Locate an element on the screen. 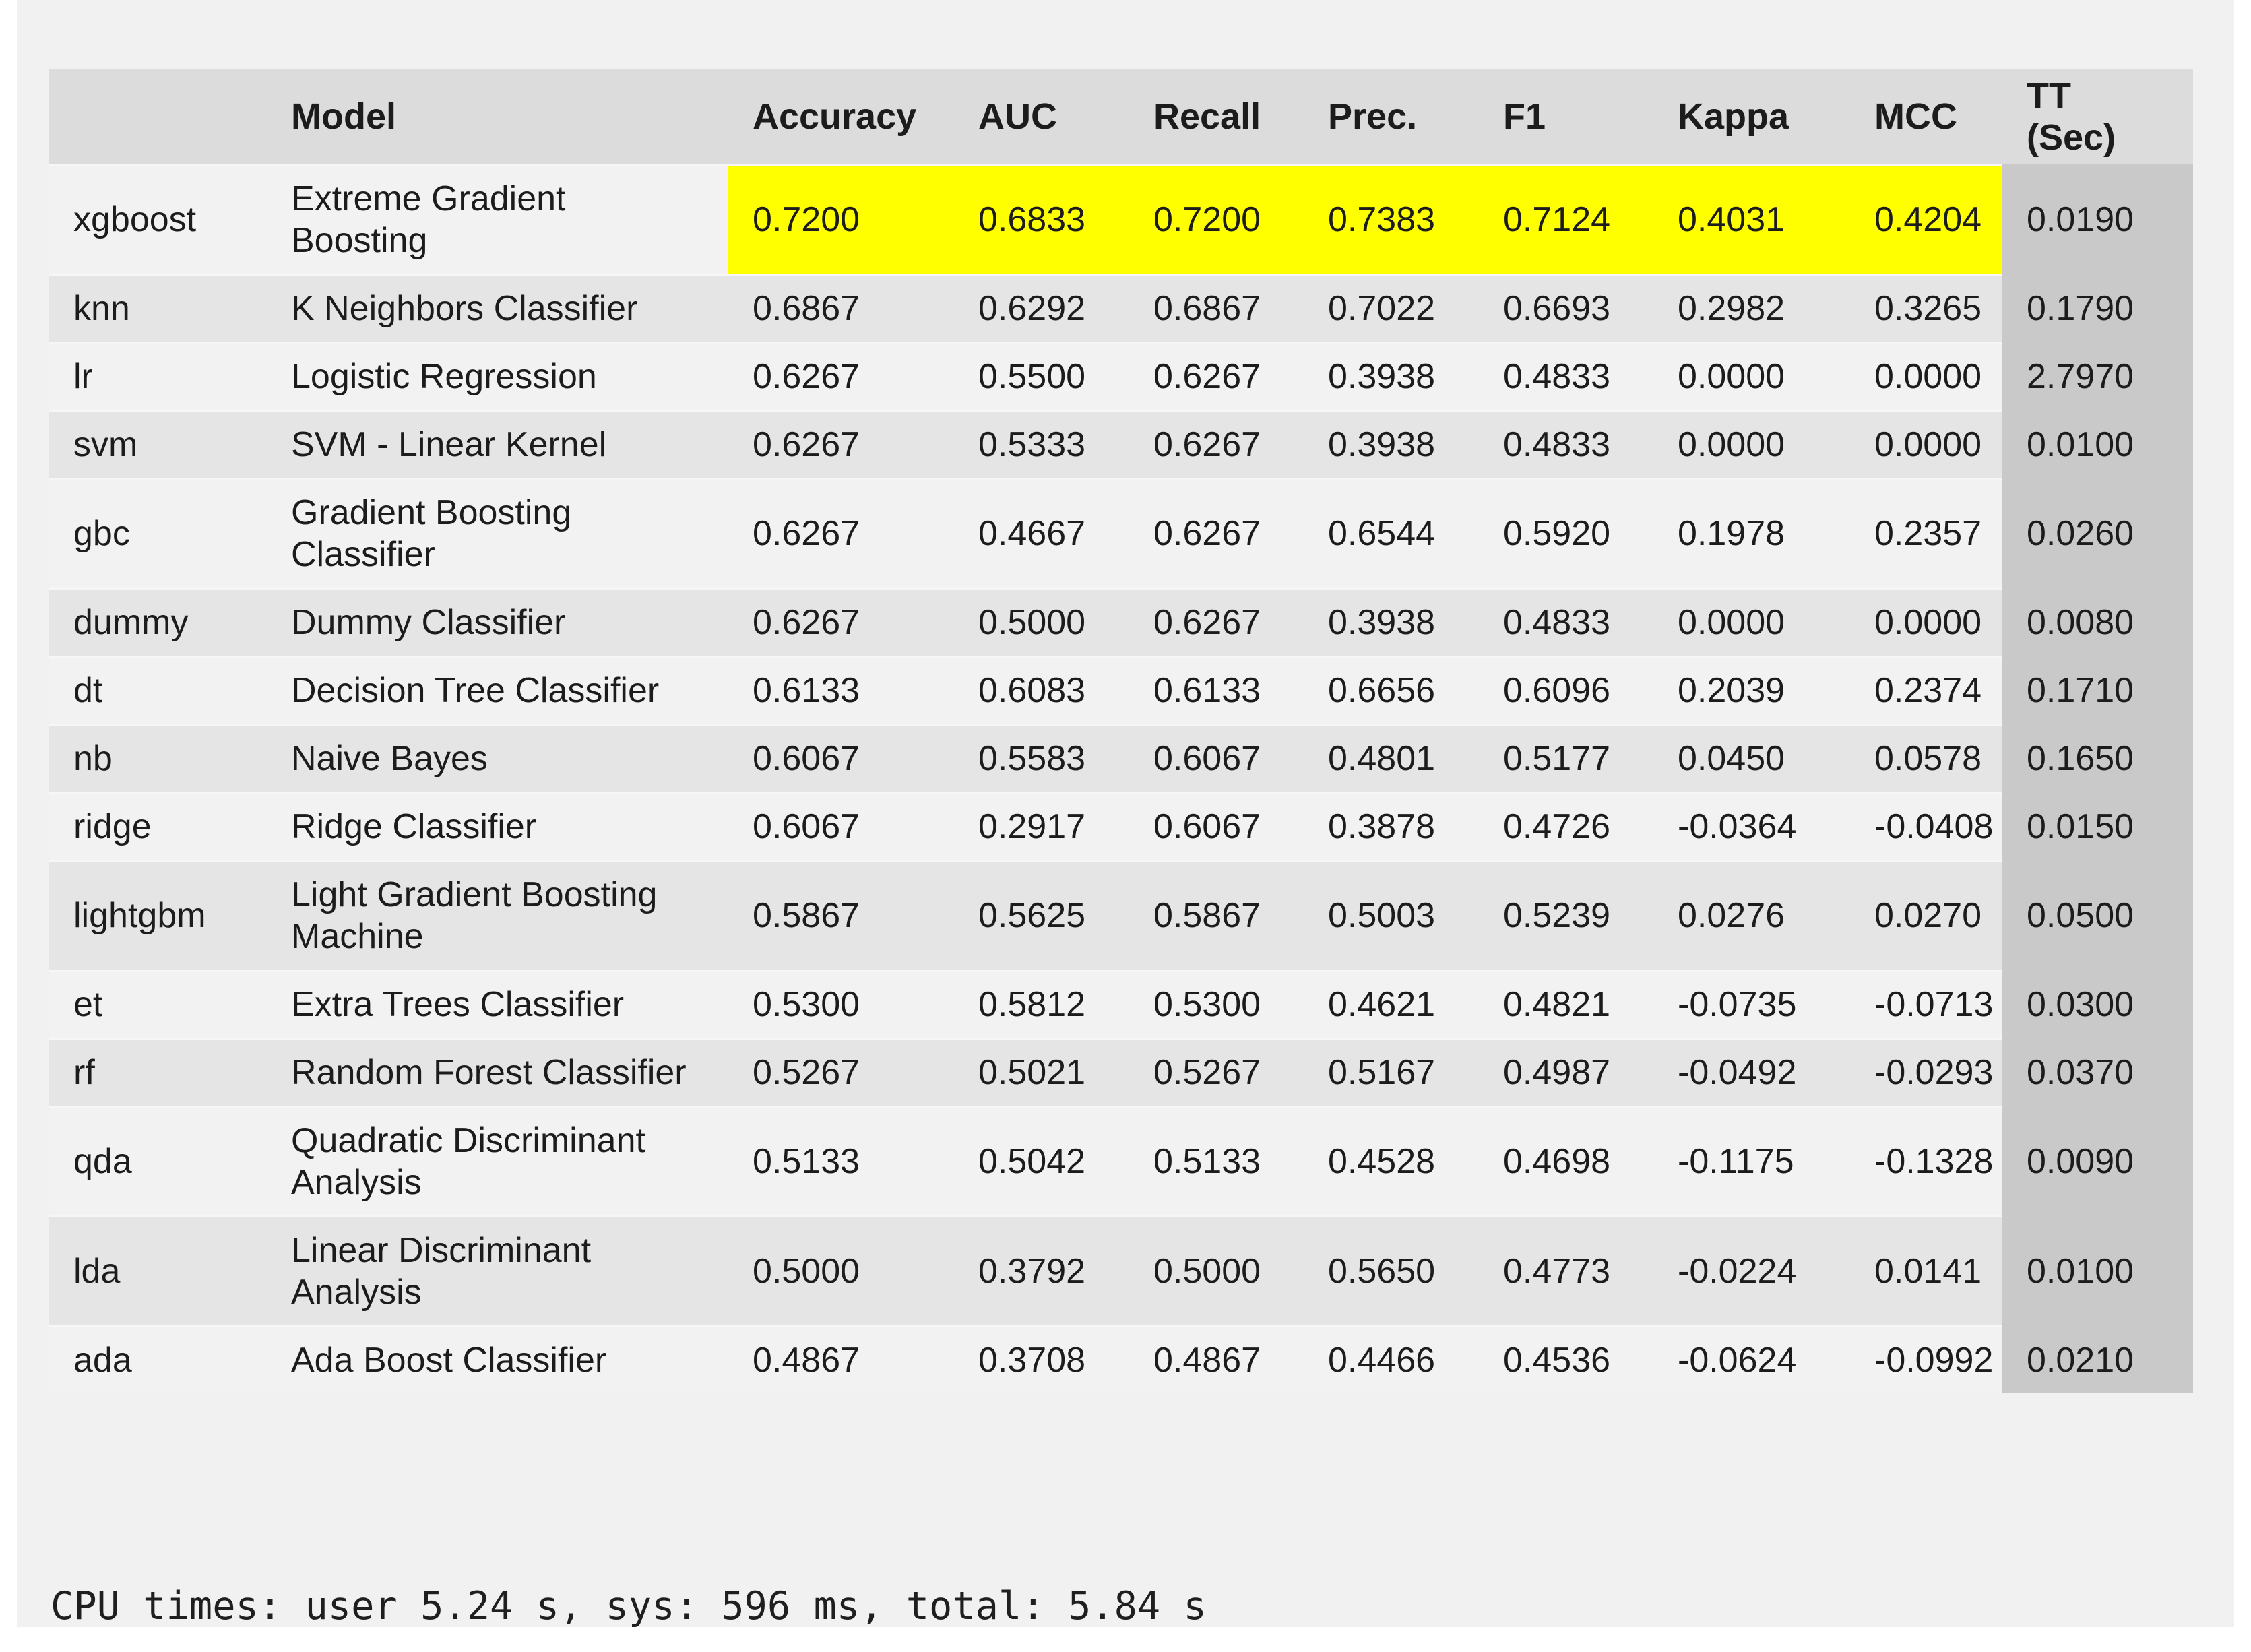 The height and width of the screenshot is (1652, 2251). metric-cell: 0.2357 is located at coordinates (1926, 533).